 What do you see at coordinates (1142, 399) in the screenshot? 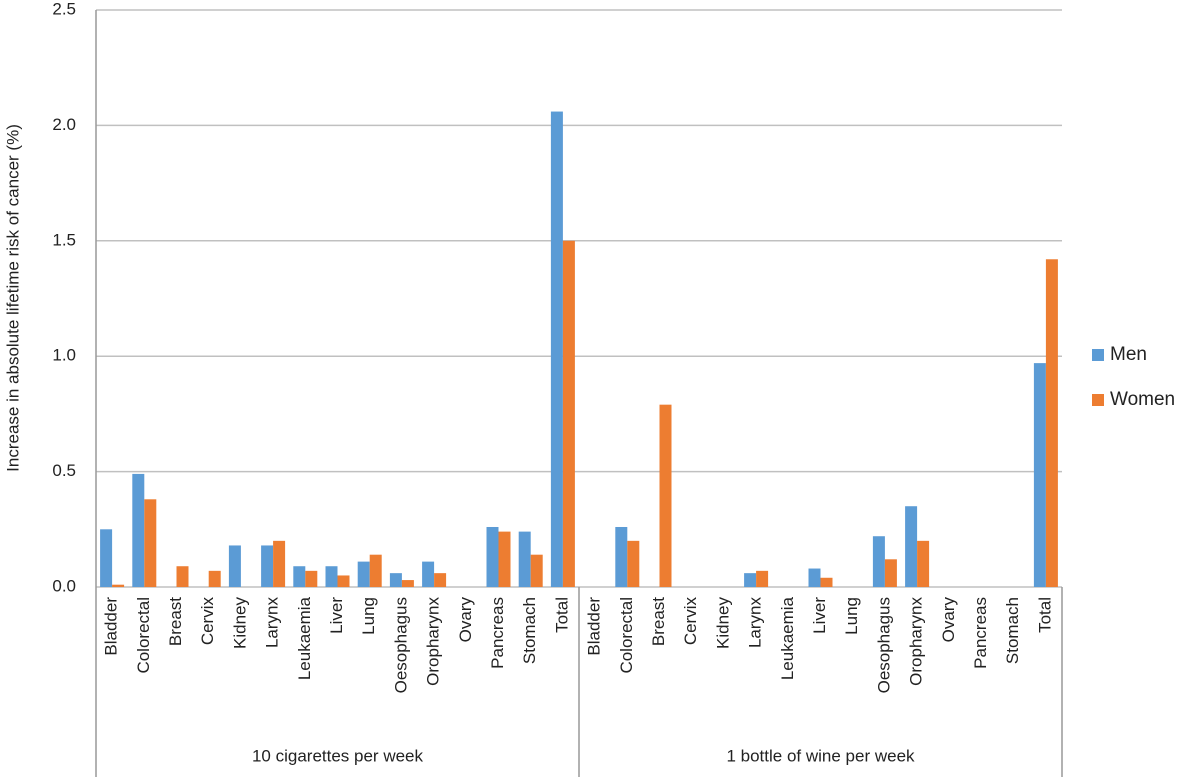
I see `legend-label: Women` at bounding box center [1142, 399].